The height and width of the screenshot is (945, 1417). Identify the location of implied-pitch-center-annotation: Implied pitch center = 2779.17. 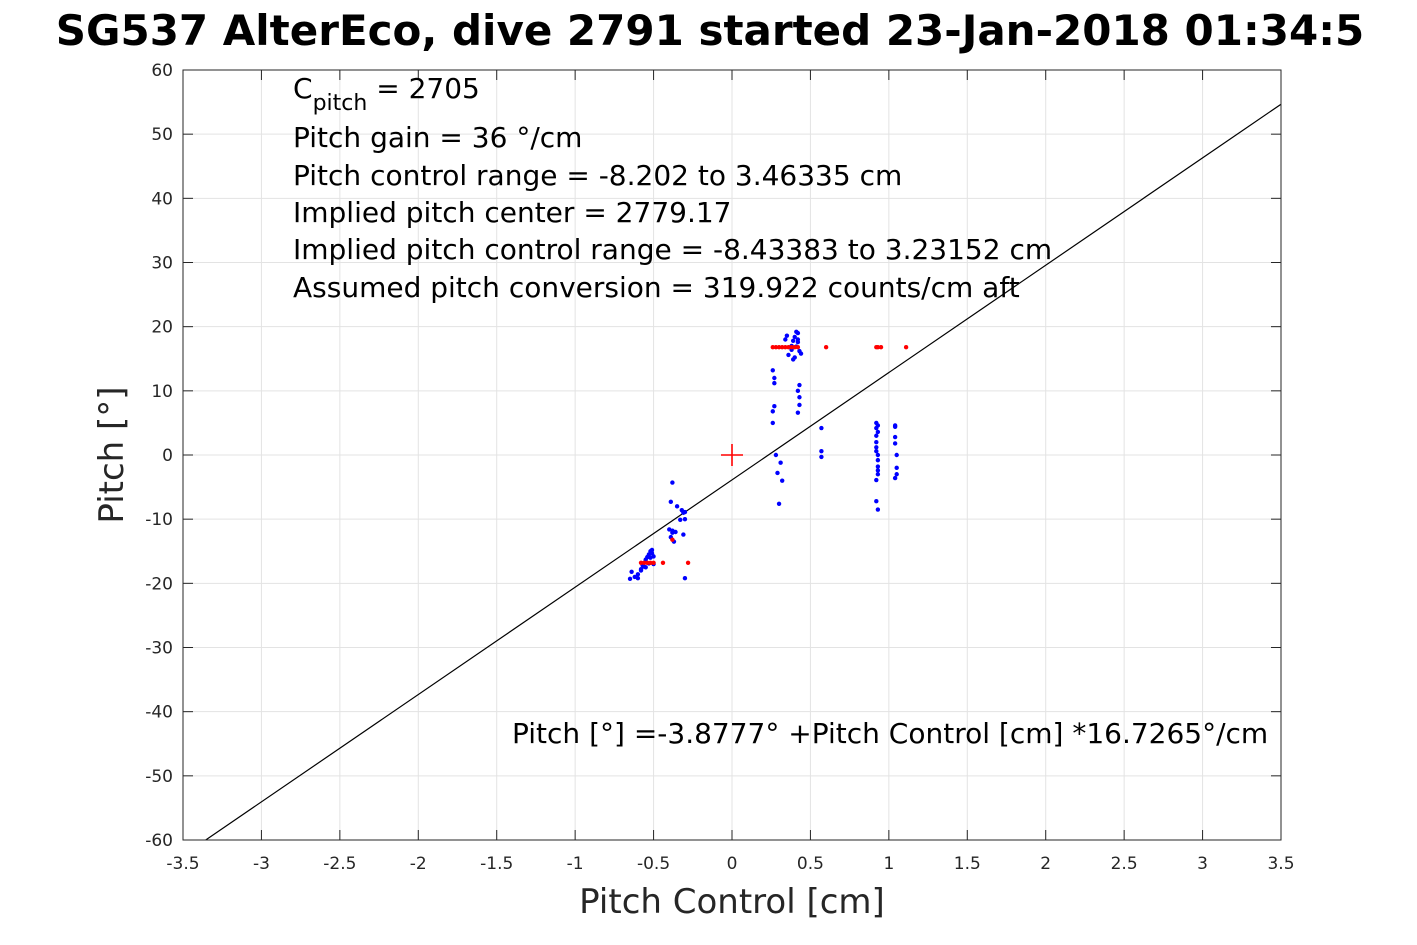
(512, 212).